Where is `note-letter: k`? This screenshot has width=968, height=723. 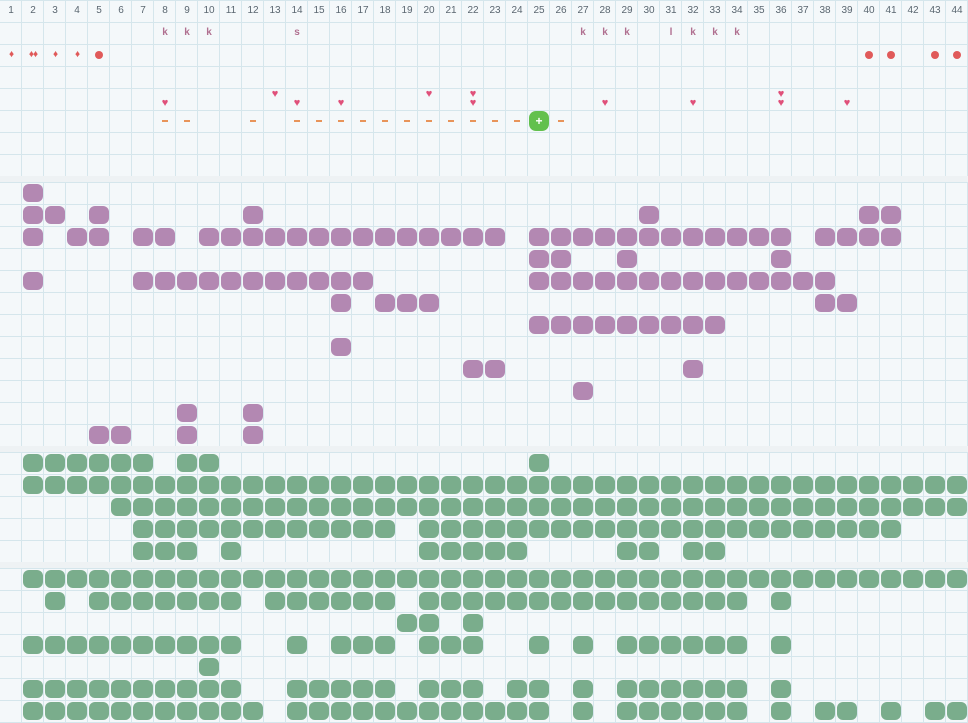 note-letter: k is located at coordinates (627, 32).